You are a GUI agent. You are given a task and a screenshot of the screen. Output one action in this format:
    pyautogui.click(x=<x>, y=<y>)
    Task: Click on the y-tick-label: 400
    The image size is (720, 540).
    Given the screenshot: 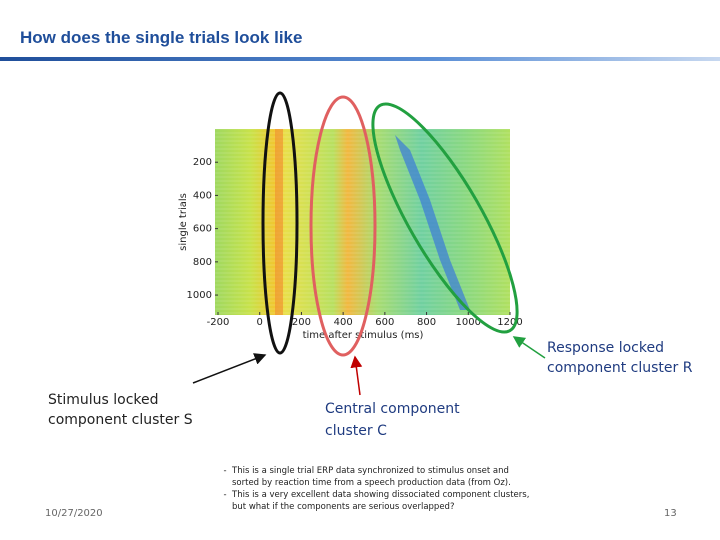 What is the action you would take?
    pyautogui.click(x=202, y=195)
    